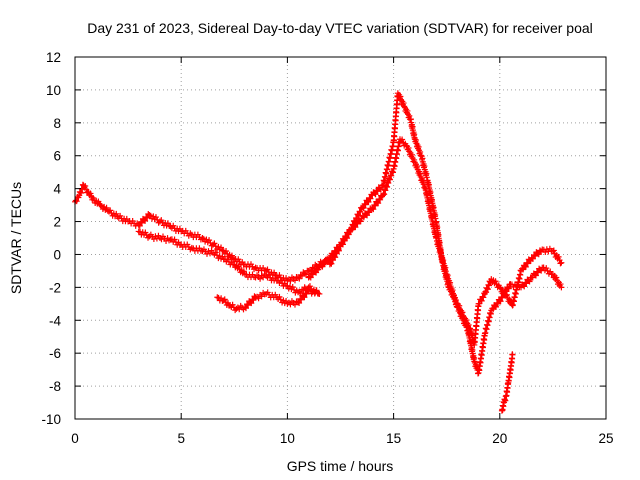 The width and height of the screenshot is (640, 480). What do you see at coordinates (55, 353) in the screenshot?
I see `y-tick-label: -6` at bounding box center [55, 353].